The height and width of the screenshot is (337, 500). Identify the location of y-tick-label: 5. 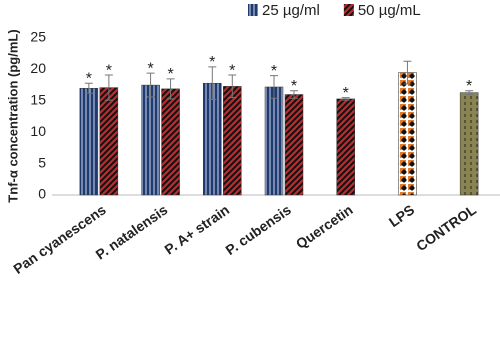
(42, 162).